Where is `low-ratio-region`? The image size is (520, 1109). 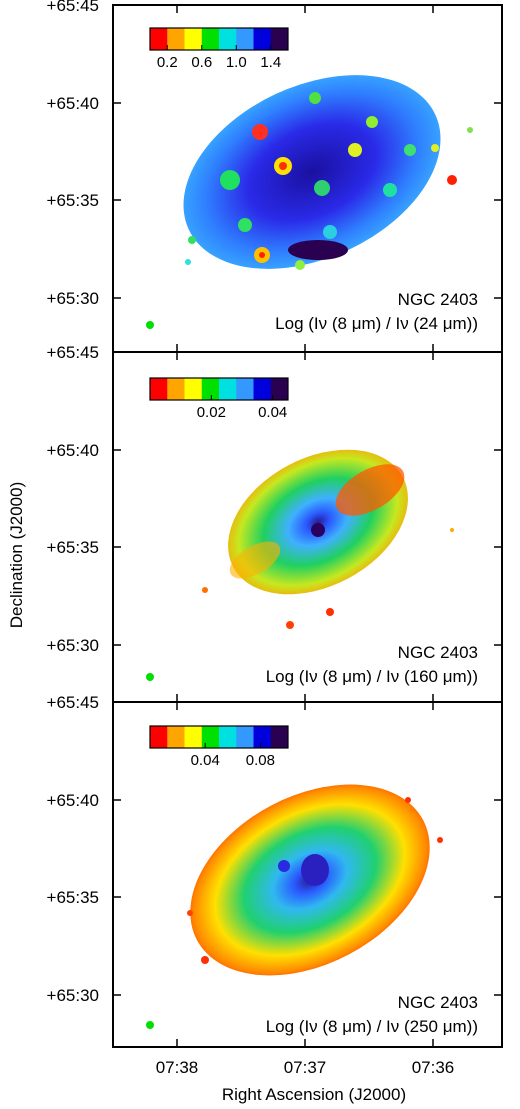 low-ratio-region is located at coordinates (318, 250).